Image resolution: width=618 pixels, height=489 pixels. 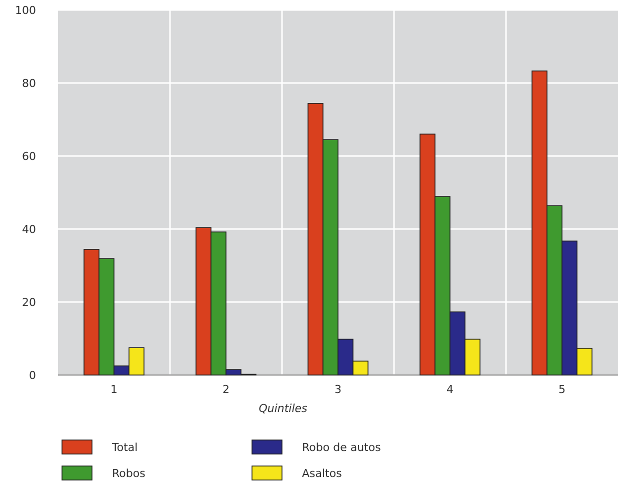 What do you see at coordinates (29, 156) in the screenshot?
I see `y-tick-label: 60` at bounding box center [29, 156].